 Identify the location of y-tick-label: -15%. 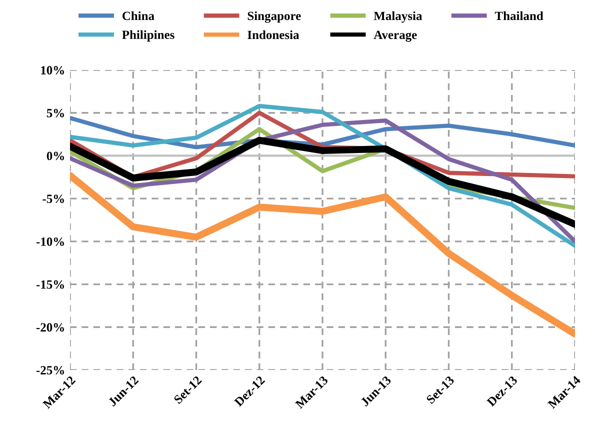
(50, 284).